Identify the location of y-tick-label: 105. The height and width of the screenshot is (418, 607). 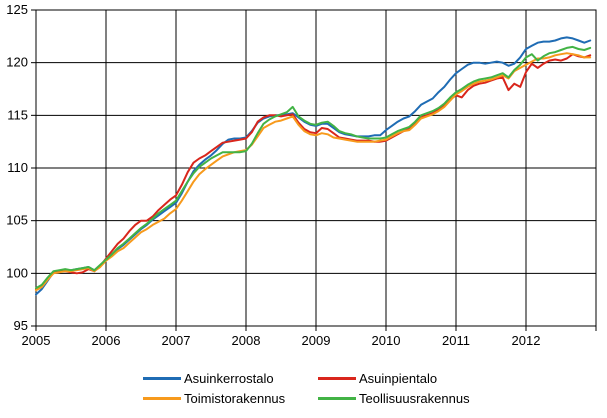
(17, 220).